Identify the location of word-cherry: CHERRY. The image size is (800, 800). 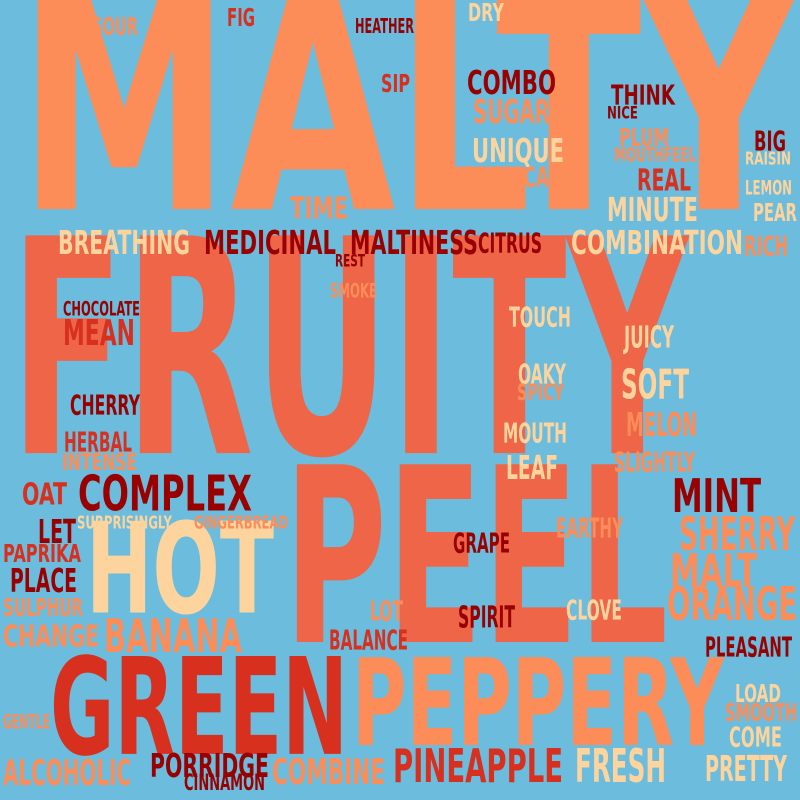
(105, 405).